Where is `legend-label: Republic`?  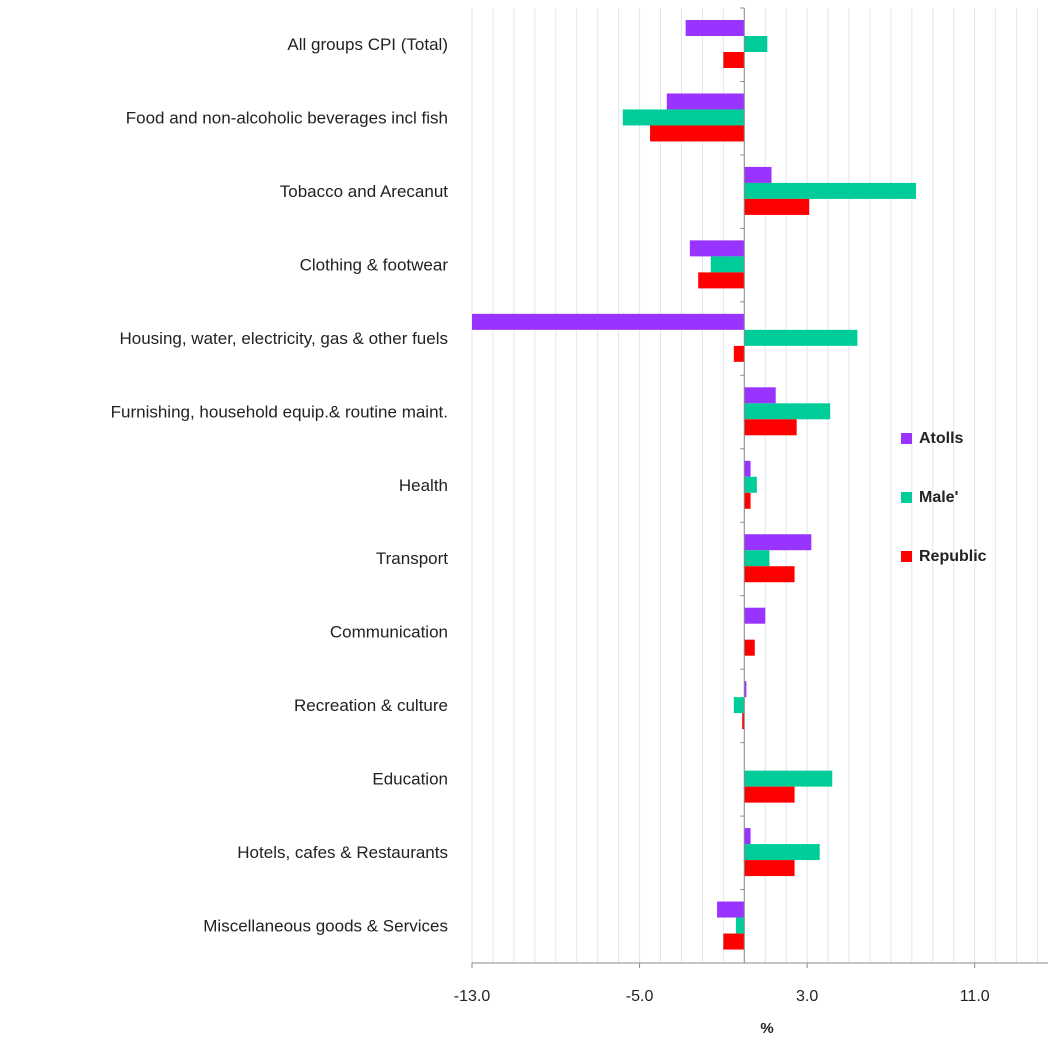
legend-label: Republic is located at coordinates (953, 556).